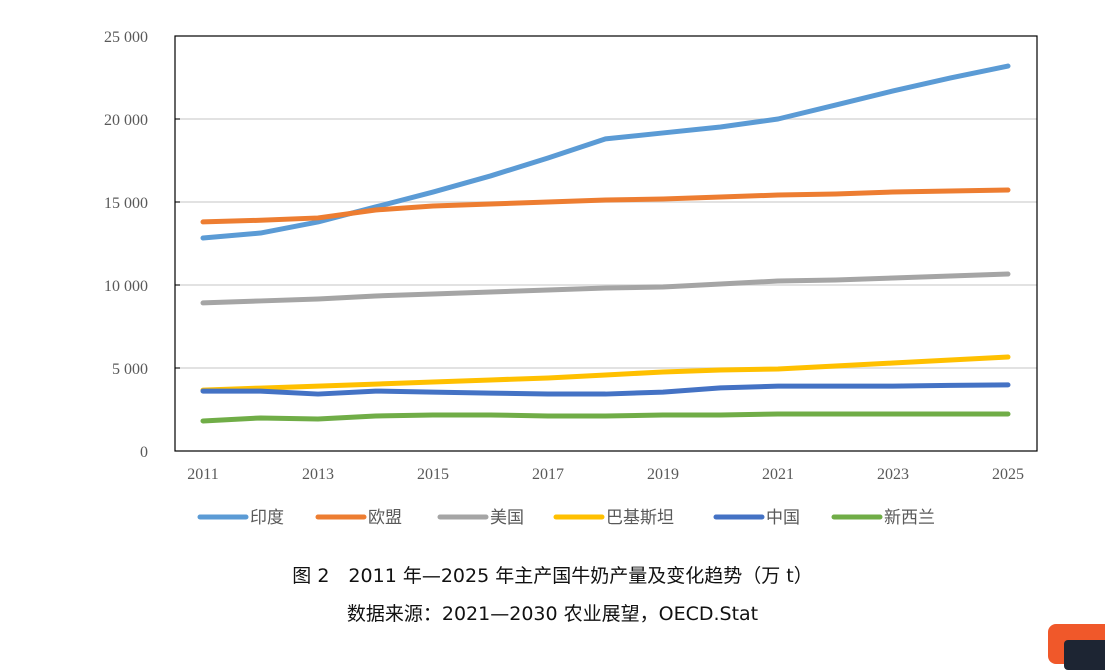 Image resolution: width=1105 pixels, height=670 pixels. What do you see at coordinates (126, 120) in the screenshot?
I see `y-tick-label: 20 000` at bounding box center [126, 120].